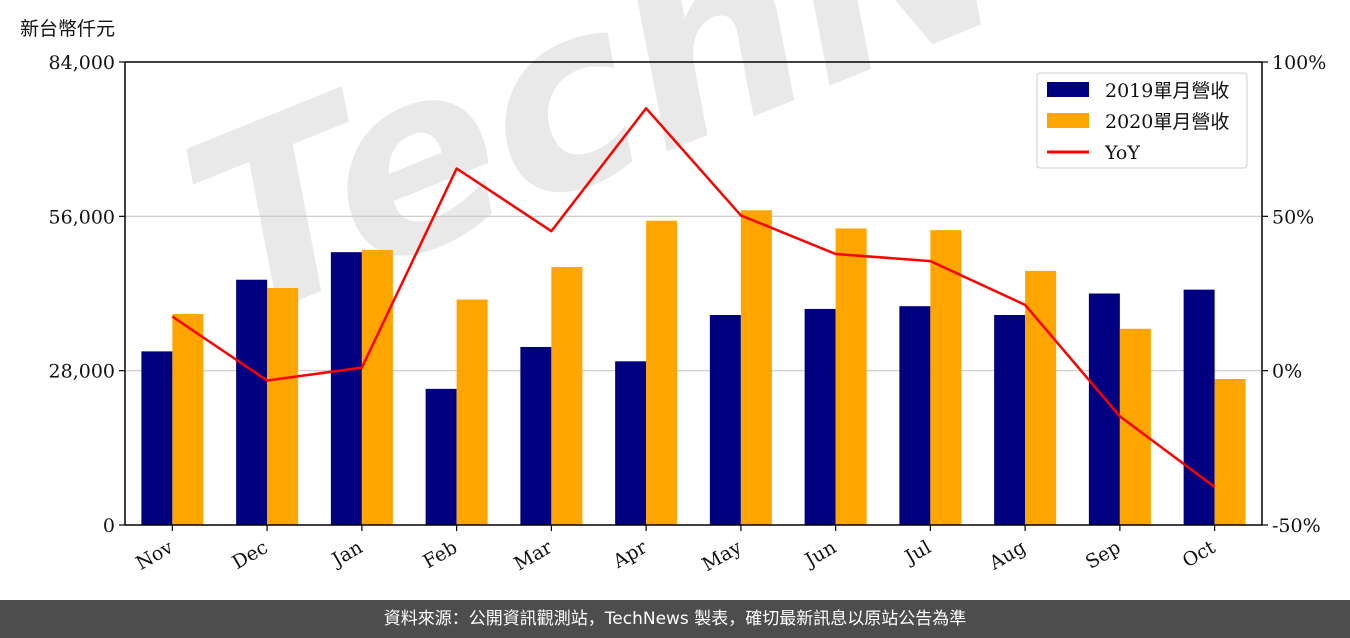  What do you see at coordinates (440, 554) in the screenshot?
I see `x-tick-label: Feb` at bounding box center [440, 554].